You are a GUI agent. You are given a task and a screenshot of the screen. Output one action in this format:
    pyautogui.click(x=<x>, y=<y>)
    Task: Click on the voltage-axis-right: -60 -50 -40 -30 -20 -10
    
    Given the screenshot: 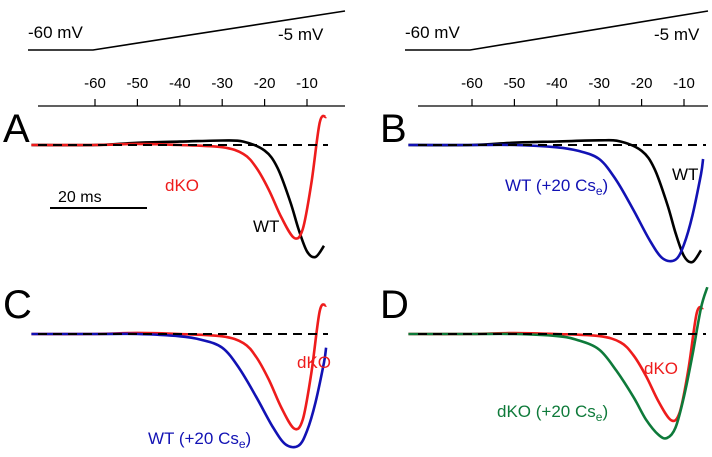 What is the action you would take?
    pyautogui.click(x=563, y=91)
    